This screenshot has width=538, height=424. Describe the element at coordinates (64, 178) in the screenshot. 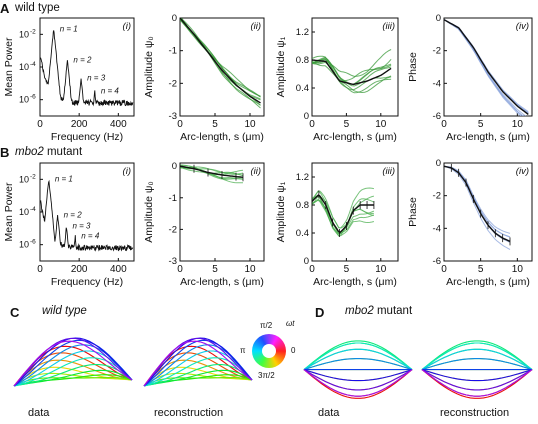

I see `harmonic-label: n = 1` at that location.